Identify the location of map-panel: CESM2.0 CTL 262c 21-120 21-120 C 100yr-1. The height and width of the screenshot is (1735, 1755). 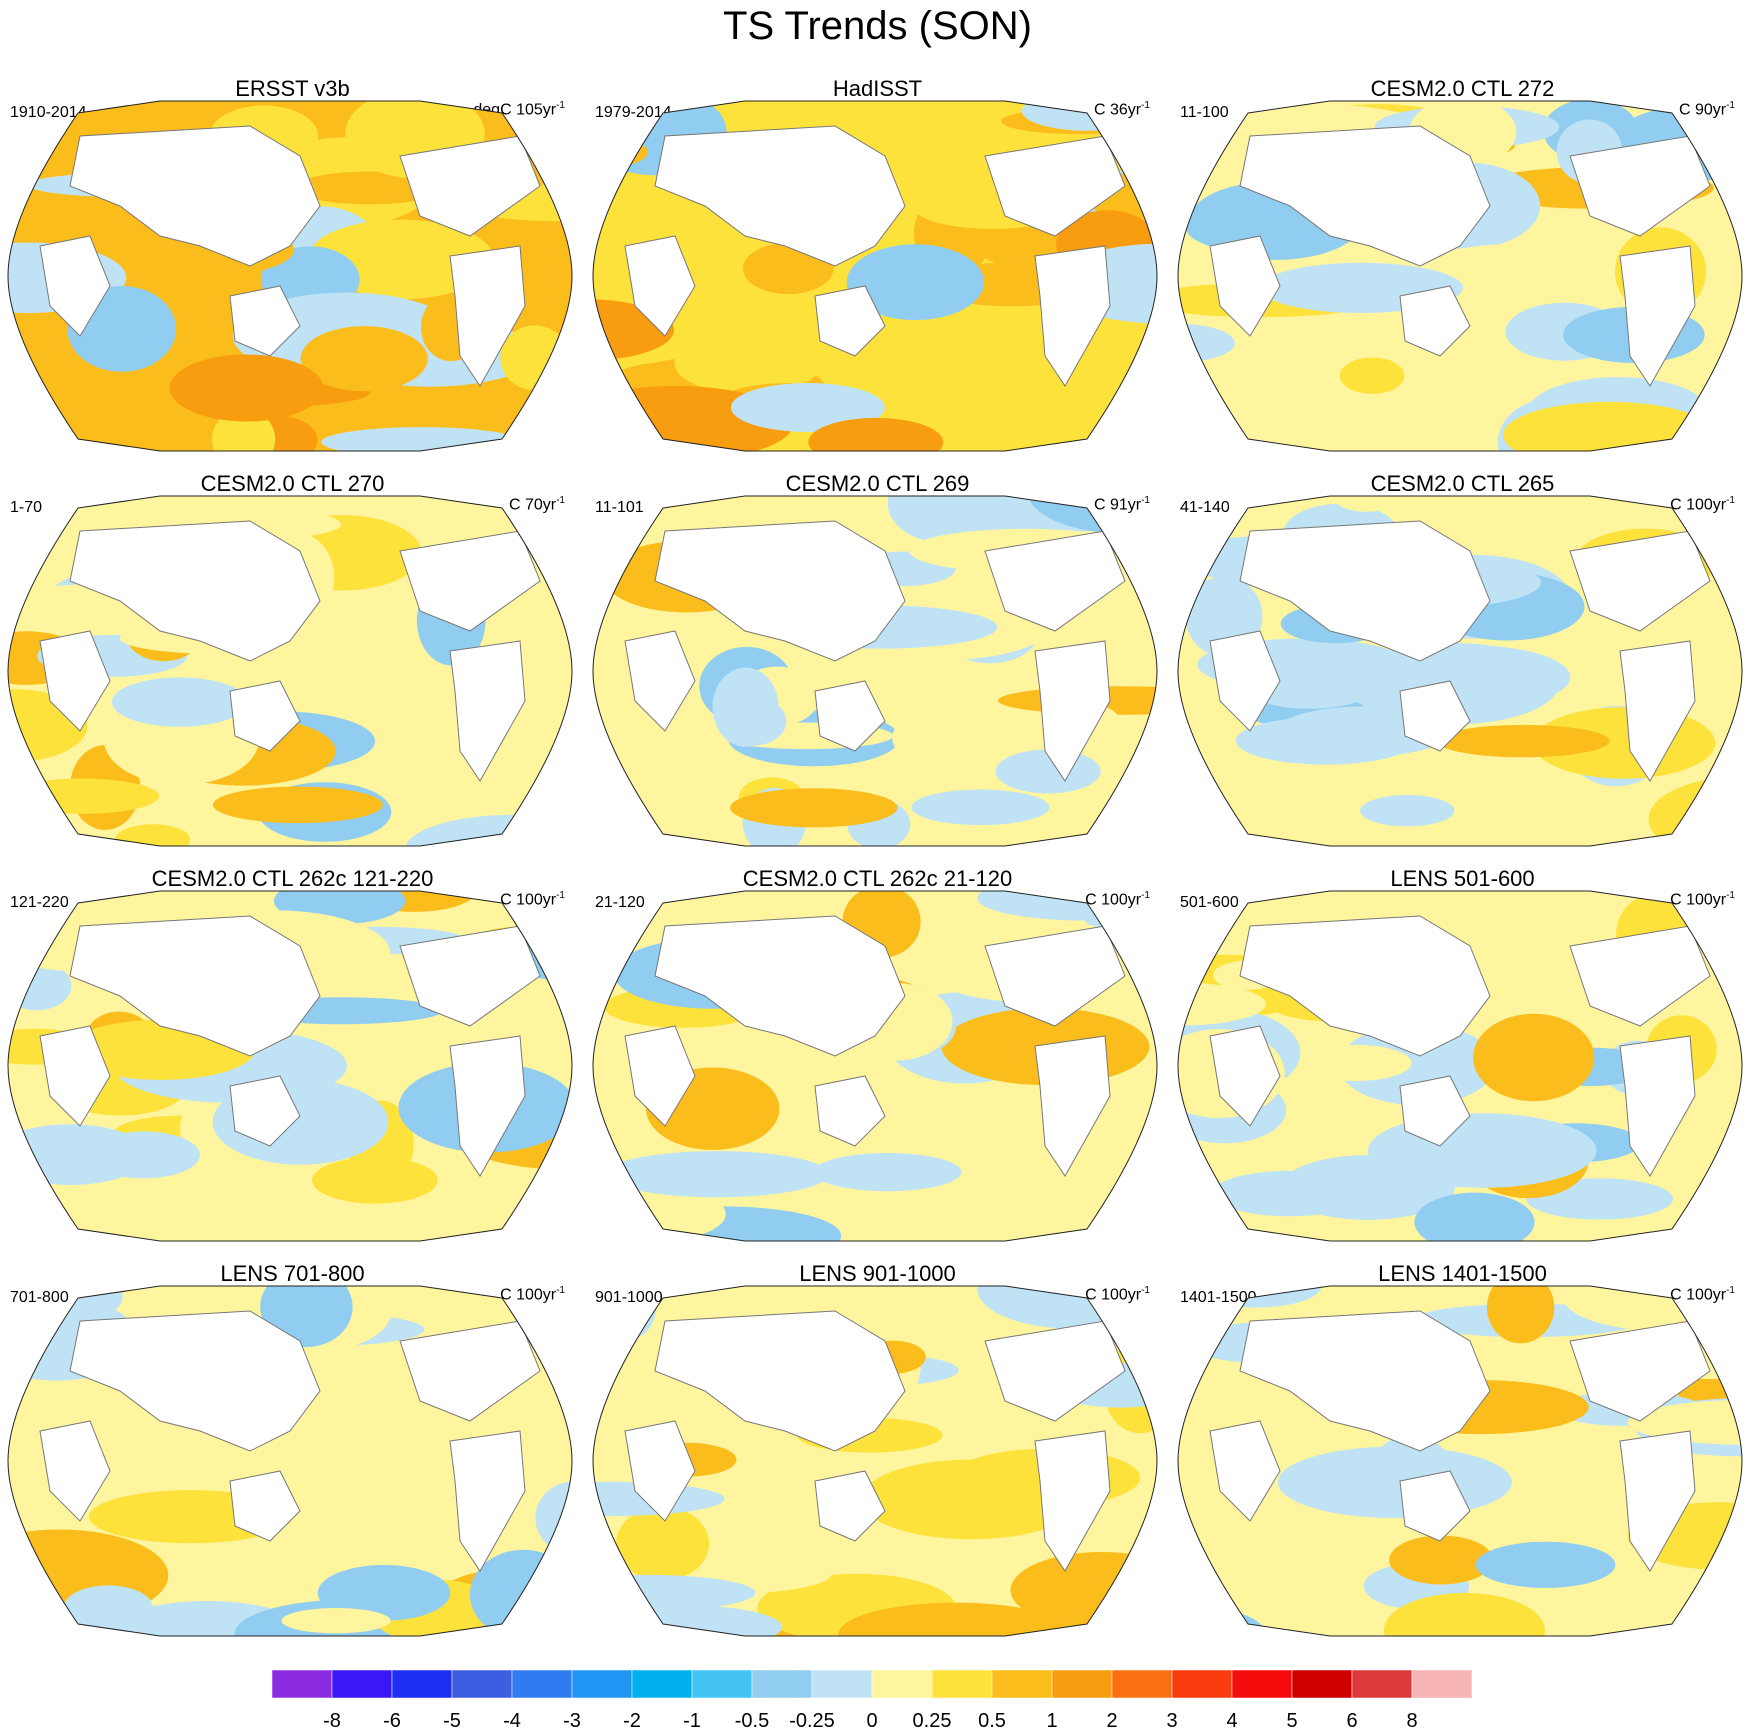
(877, 1014).